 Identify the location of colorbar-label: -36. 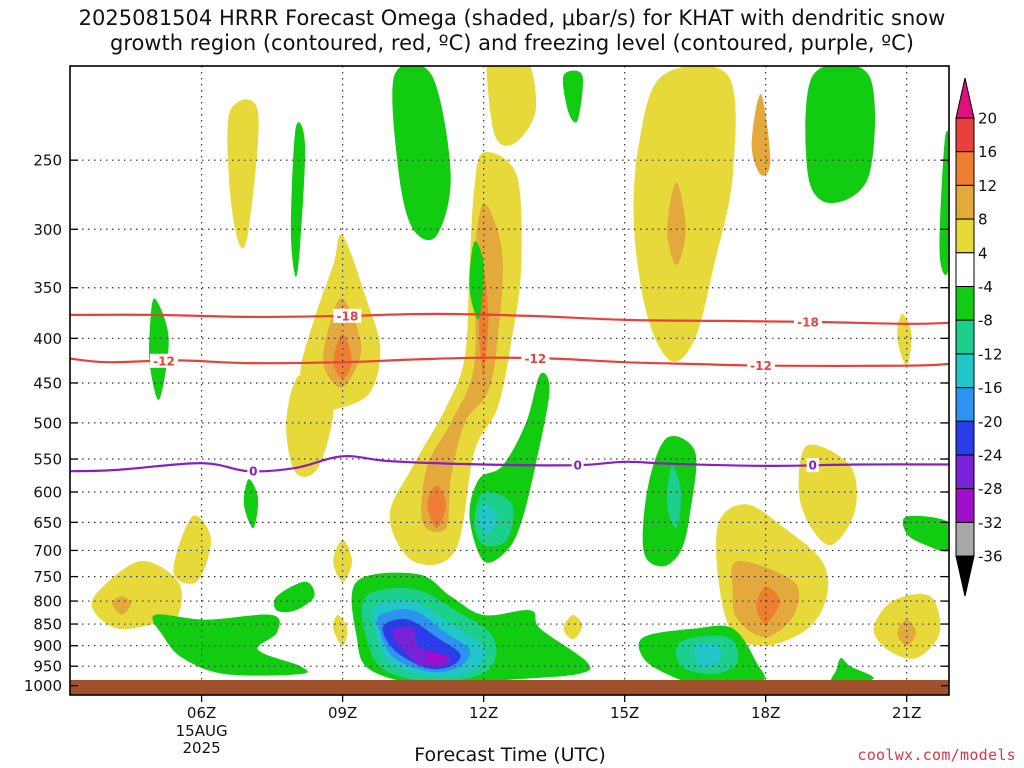
(990, 557).